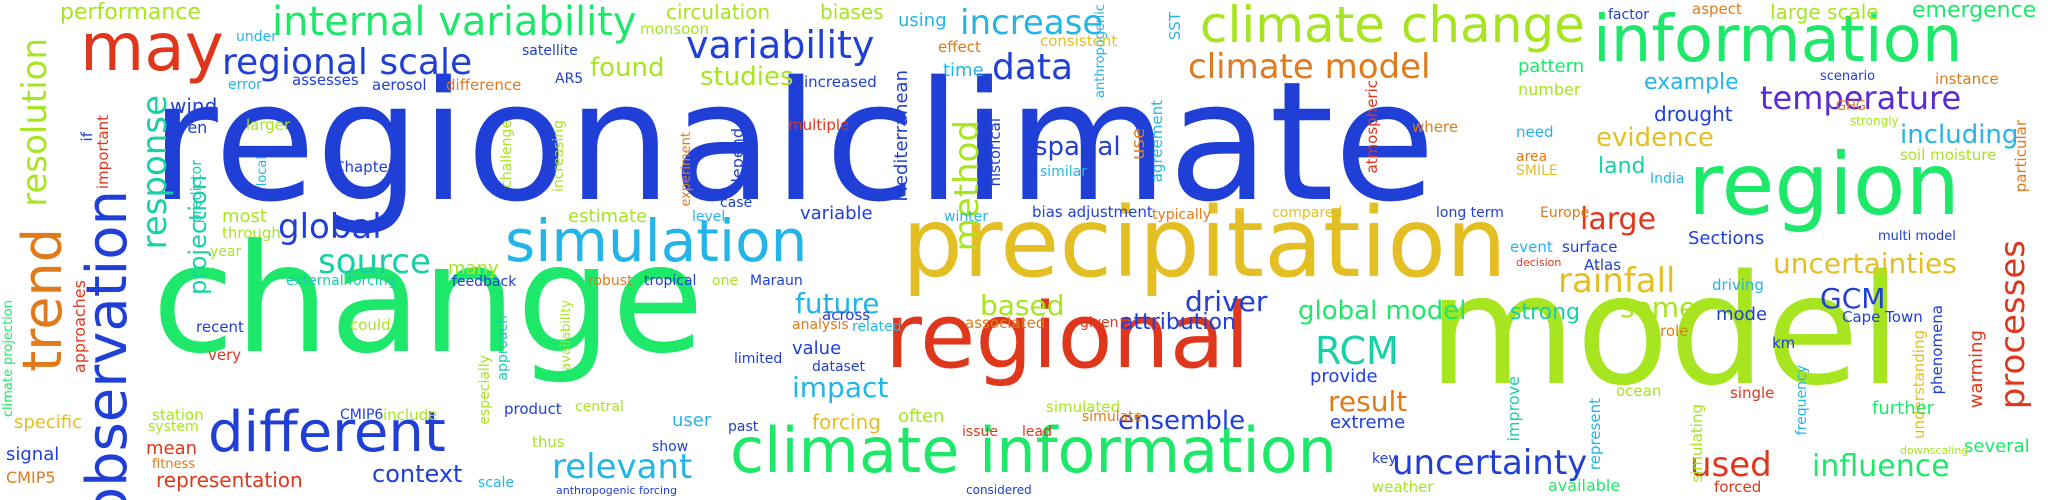 Image resolution: width=2048 pixels, height=500 pixels. What do you see at coordinates (485, 390) in the screenshot?
I see `word: especially` at bounding box center [485, 390].